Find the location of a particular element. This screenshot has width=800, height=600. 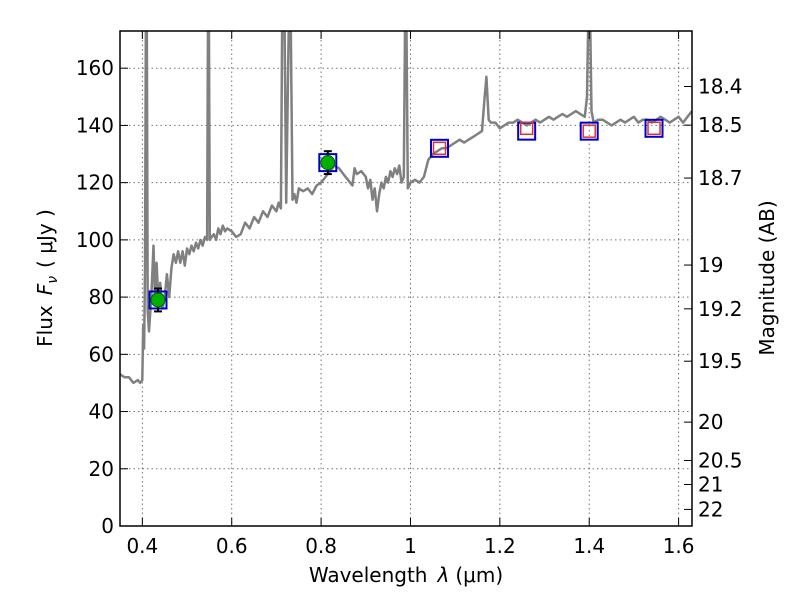

y2-axis-label: Magnitude (AB) is located at coordinates (767, 277).